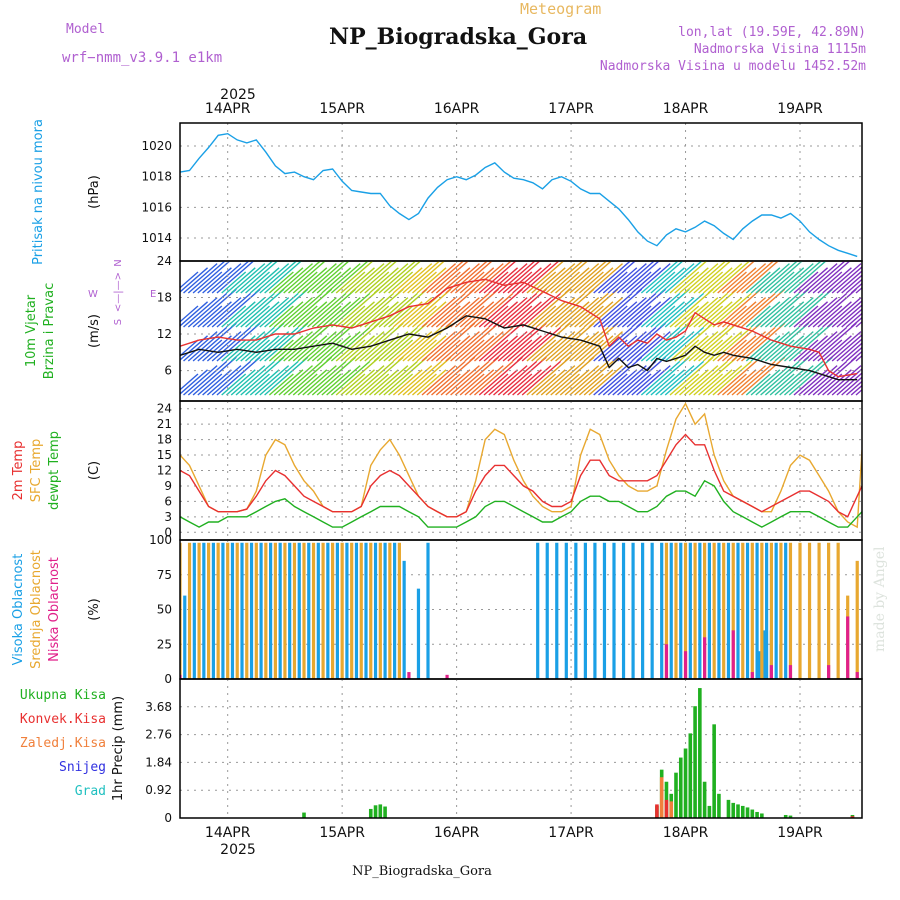  What do you see at coordinates (514, 109) in the screenshot?
I see `top-date-axis: 14APR 15APR 16APR 17APR 18APR 19APR` at bounding box center [514, 109].